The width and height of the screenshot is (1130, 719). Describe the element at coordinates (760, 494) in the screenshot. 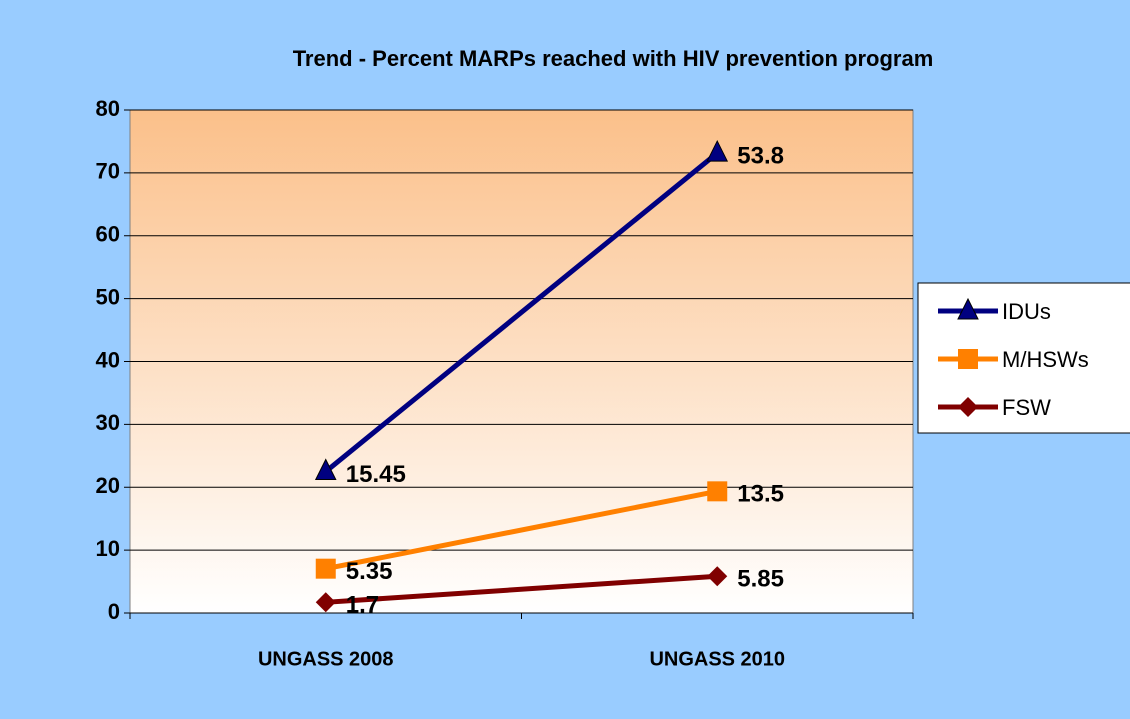

I see `data-label: 13.5` at that location.